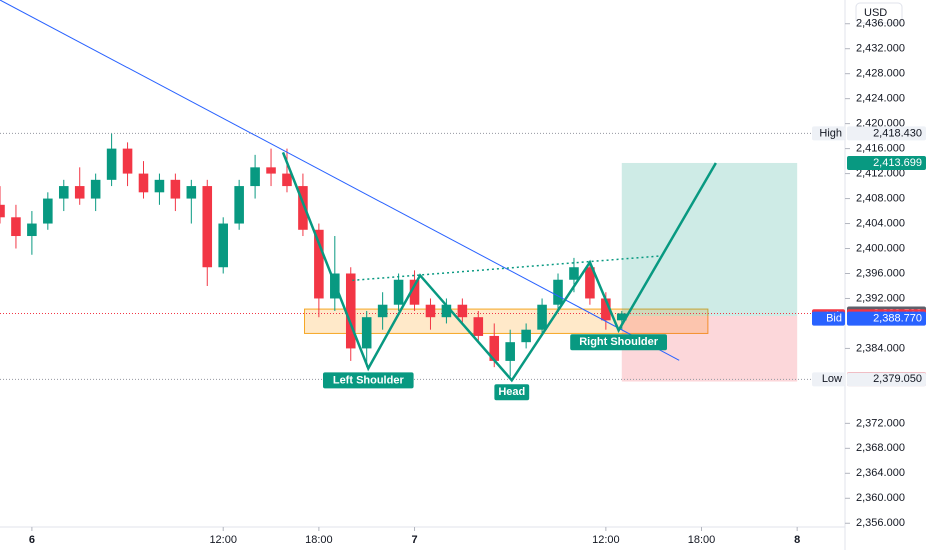 The height and width of the screenshot is (550, 932). What do you see at coordinates (875, 13) in the screenshot?
I see `currency: USD` at bounding box center [875, 13].